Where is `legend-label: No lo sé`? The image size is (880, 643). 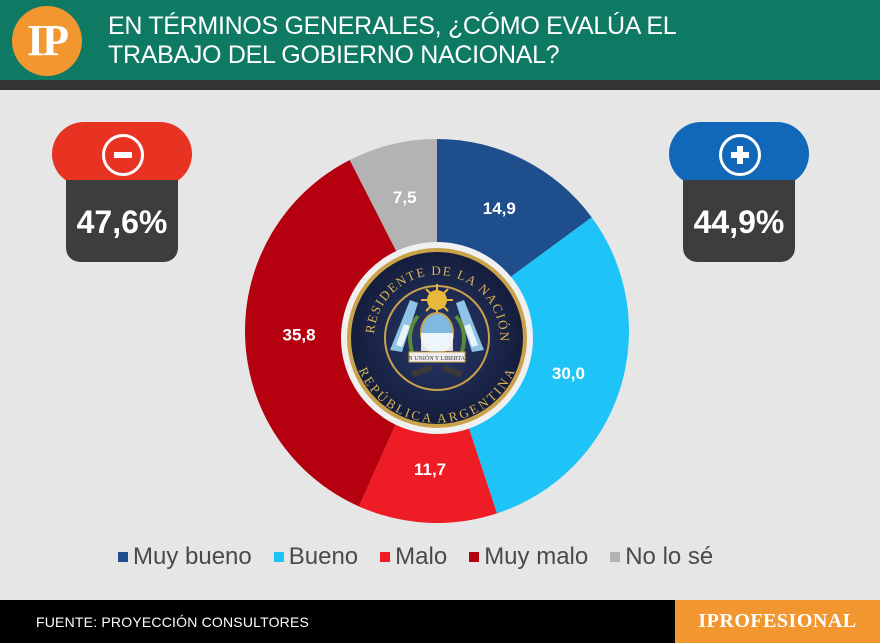
legend-label: No lo sé is located at coordinates (669, 556).